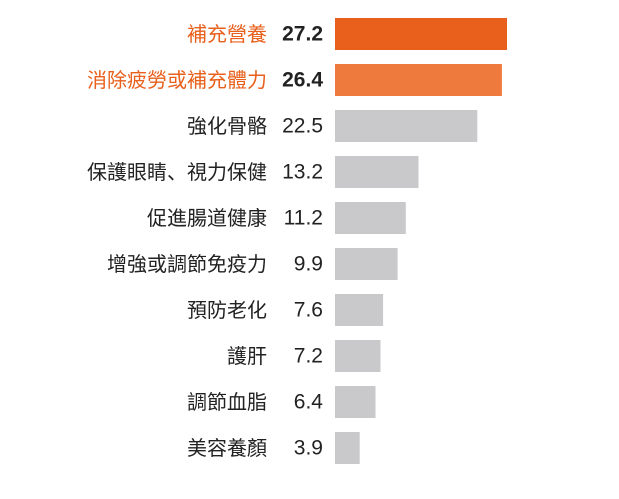  Describe the element at coordinates (227, 310) in the screenshot. I see `category-label-6: 預防老化` at that location.